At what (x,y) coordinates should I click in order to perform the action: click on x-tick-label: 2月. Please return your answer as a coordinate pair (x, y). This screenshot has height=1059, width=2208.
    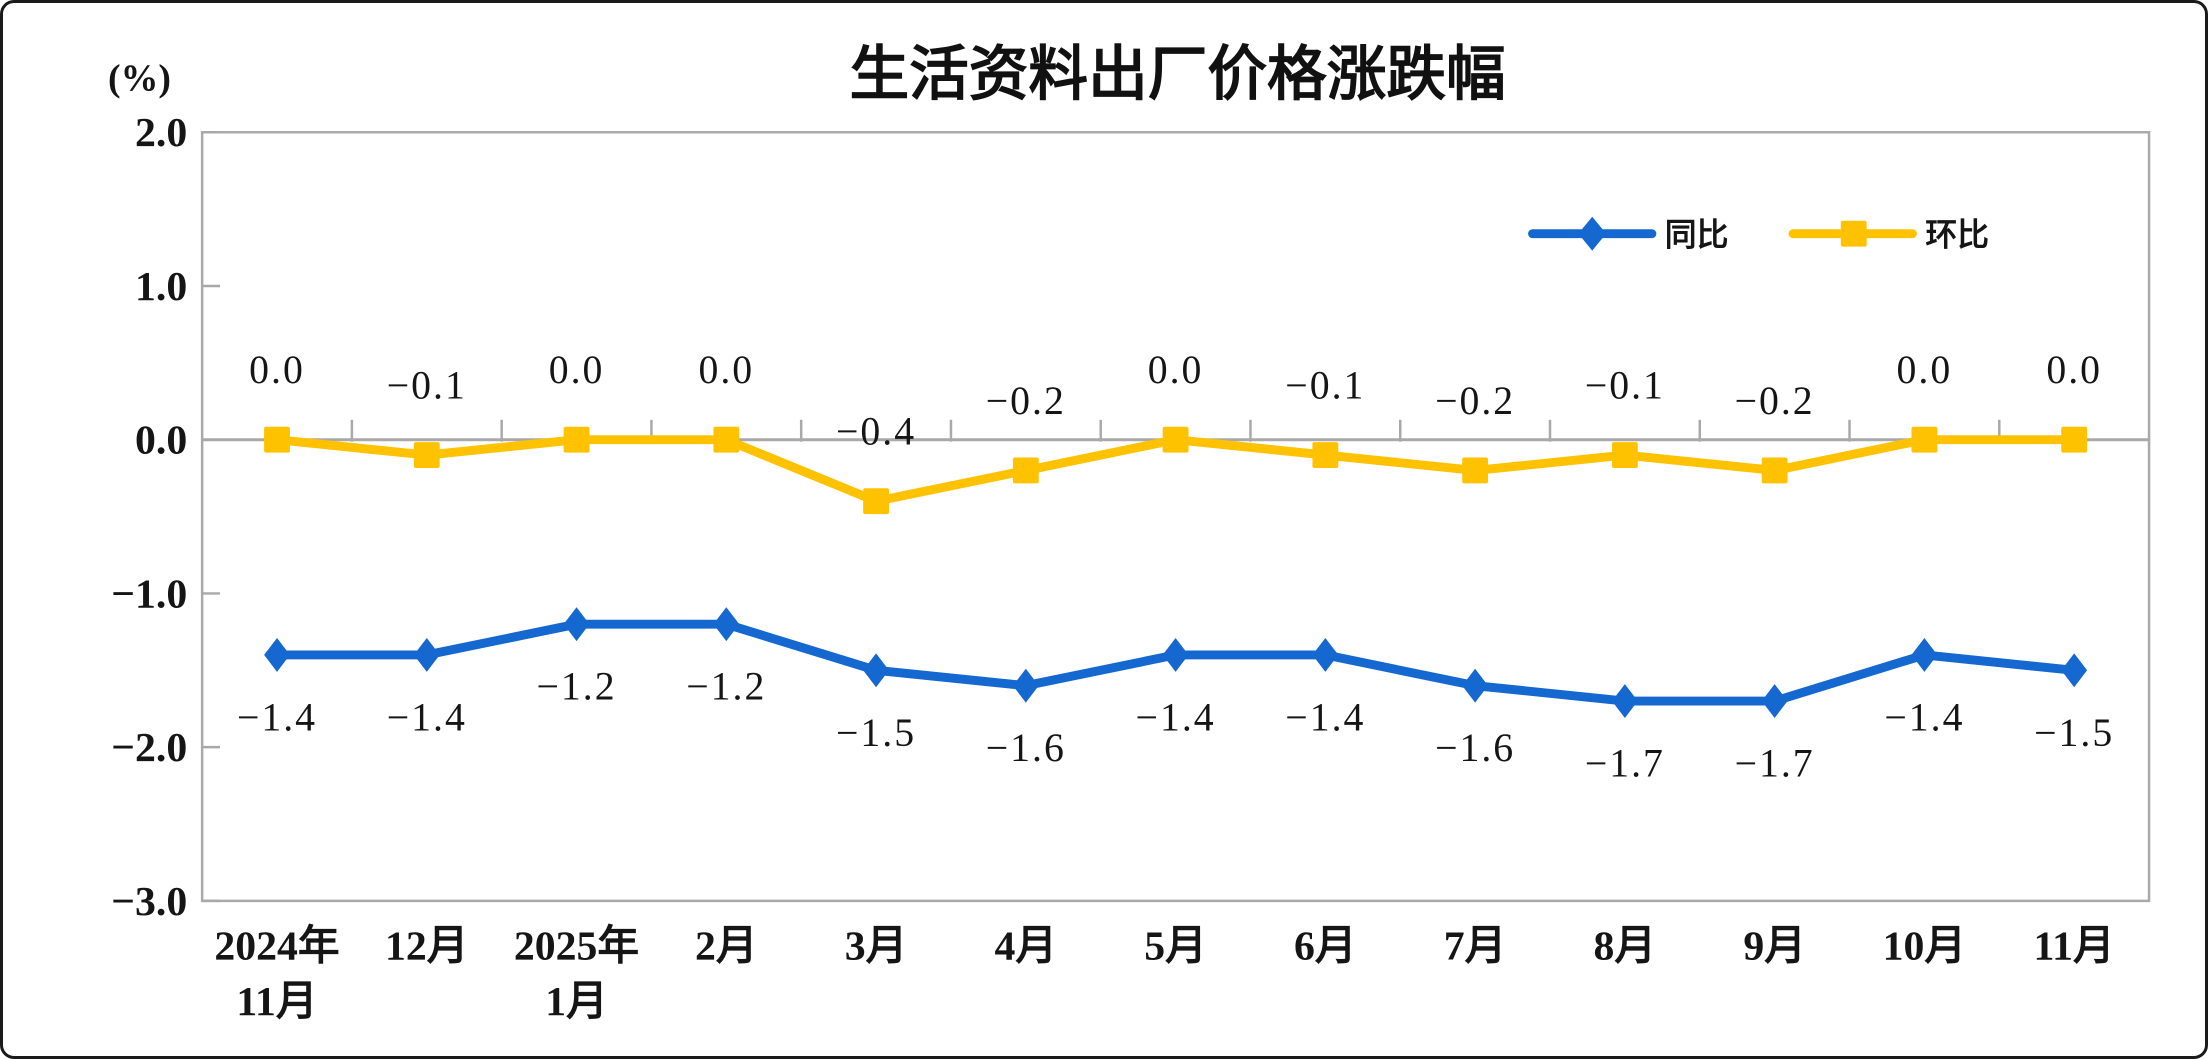
    Looking at the image, I should click on (726, 947).